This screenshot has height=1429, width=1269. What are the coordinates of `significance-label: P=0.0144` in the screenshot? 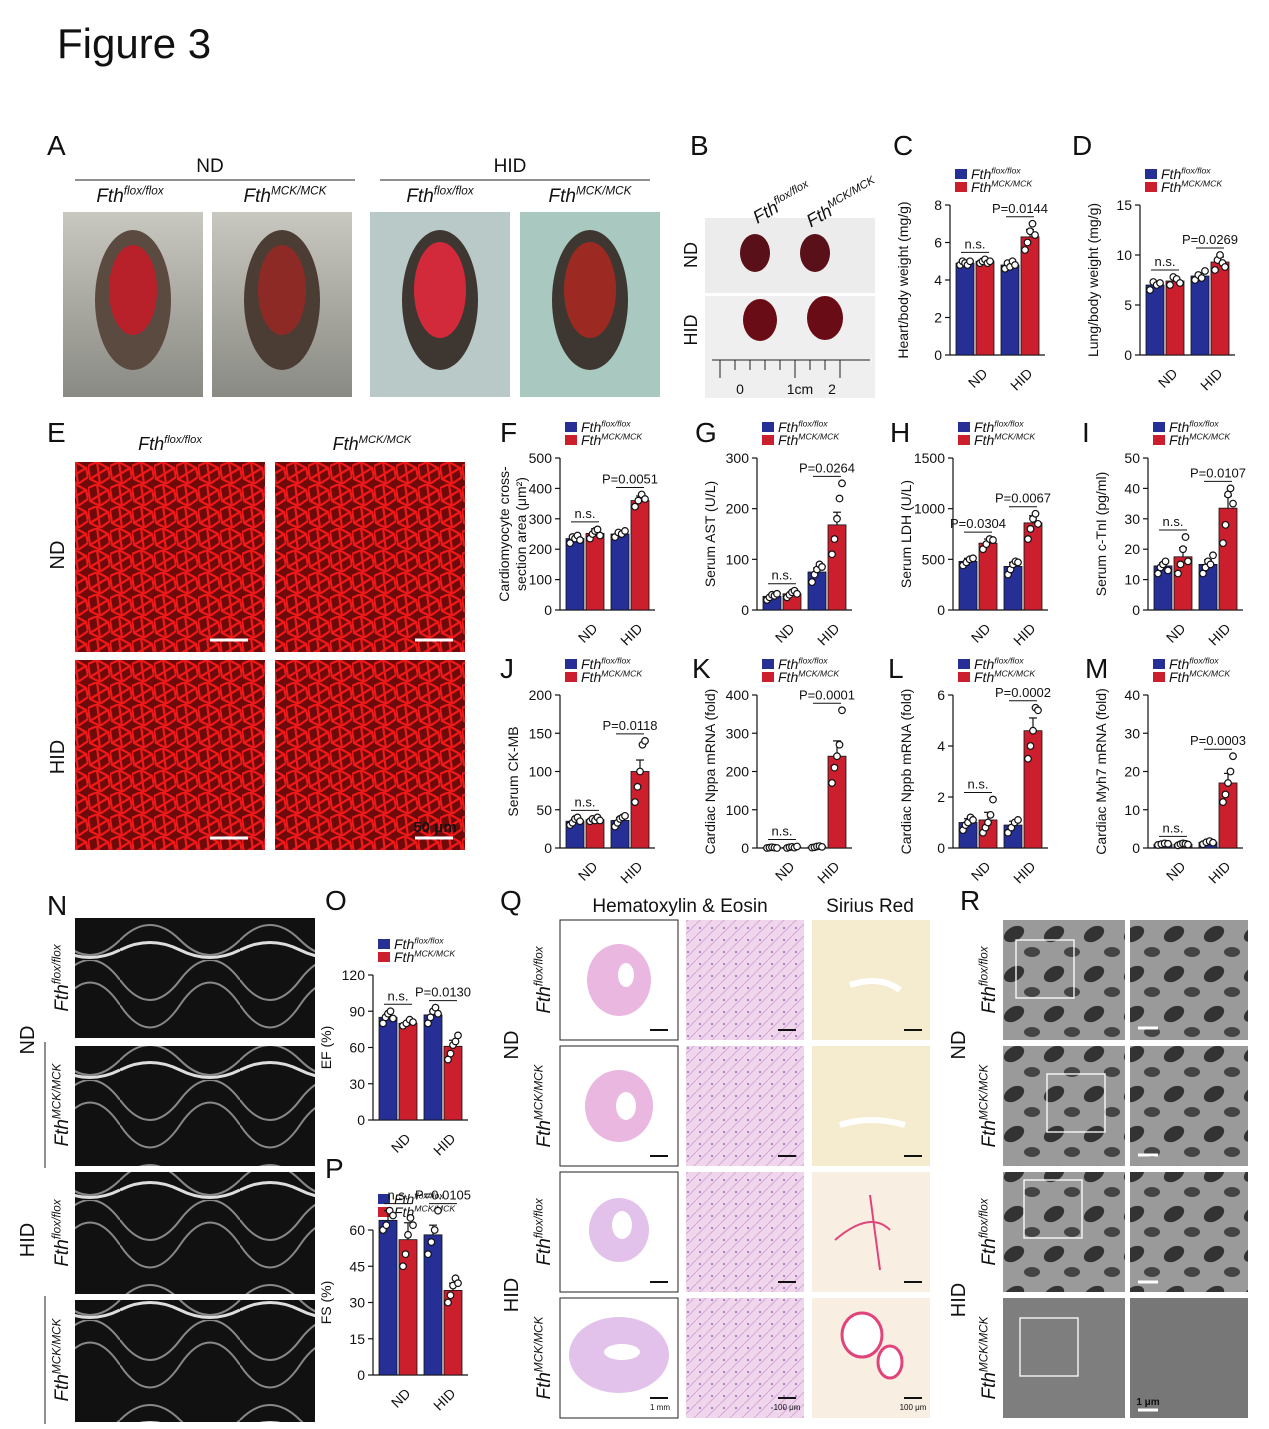 It's located at (1020, 208).